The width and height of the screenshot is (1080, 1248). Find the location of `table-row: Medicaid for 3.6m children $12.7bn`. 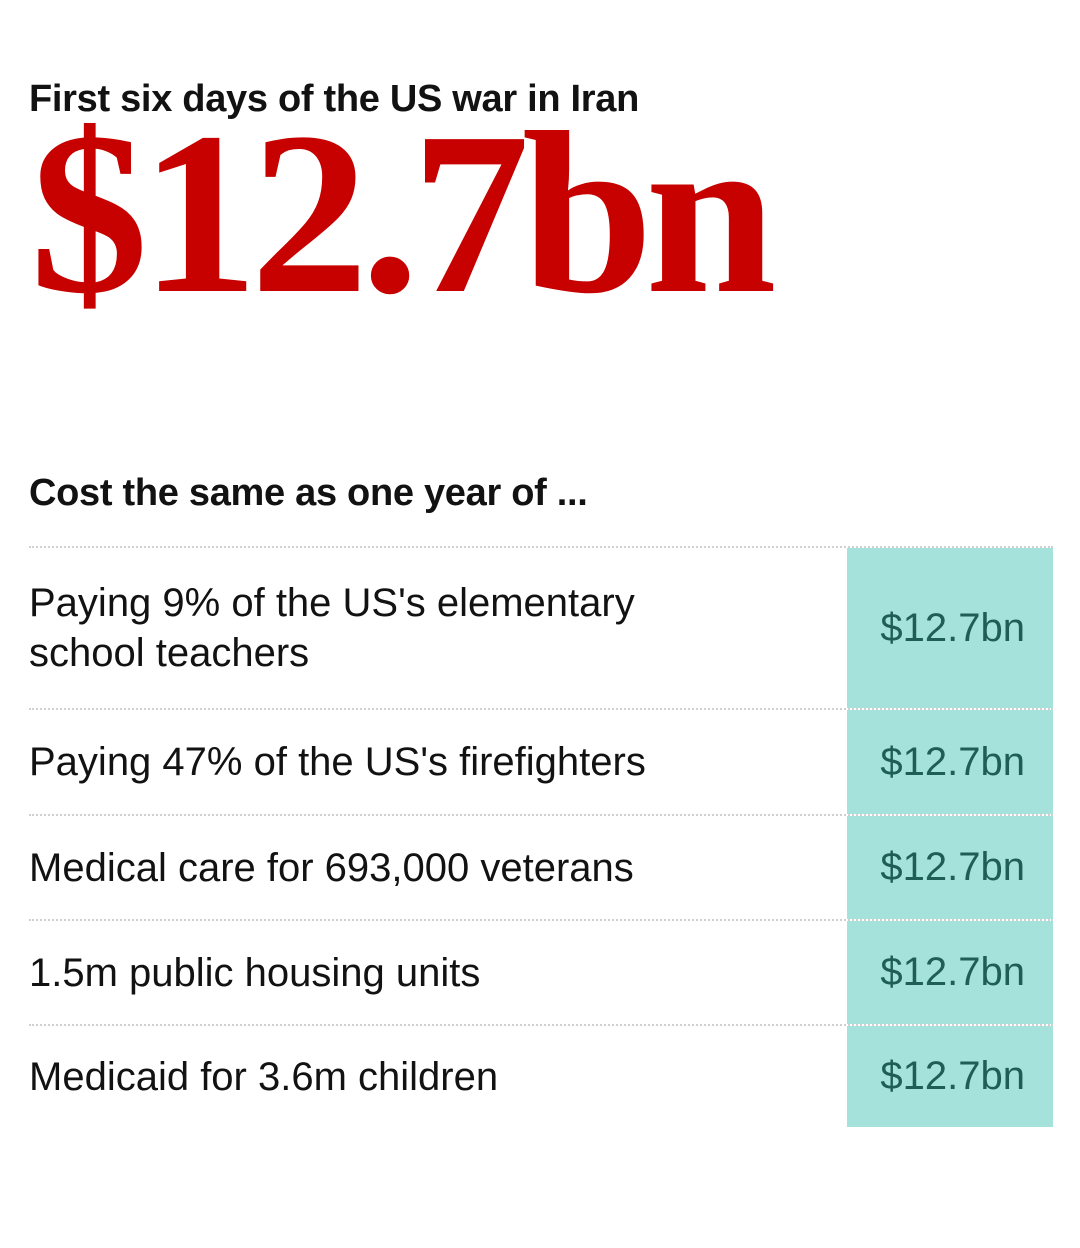

table-row: Medicaid for 3.6m children $12.7bn is located at coordinates (541, 1075).